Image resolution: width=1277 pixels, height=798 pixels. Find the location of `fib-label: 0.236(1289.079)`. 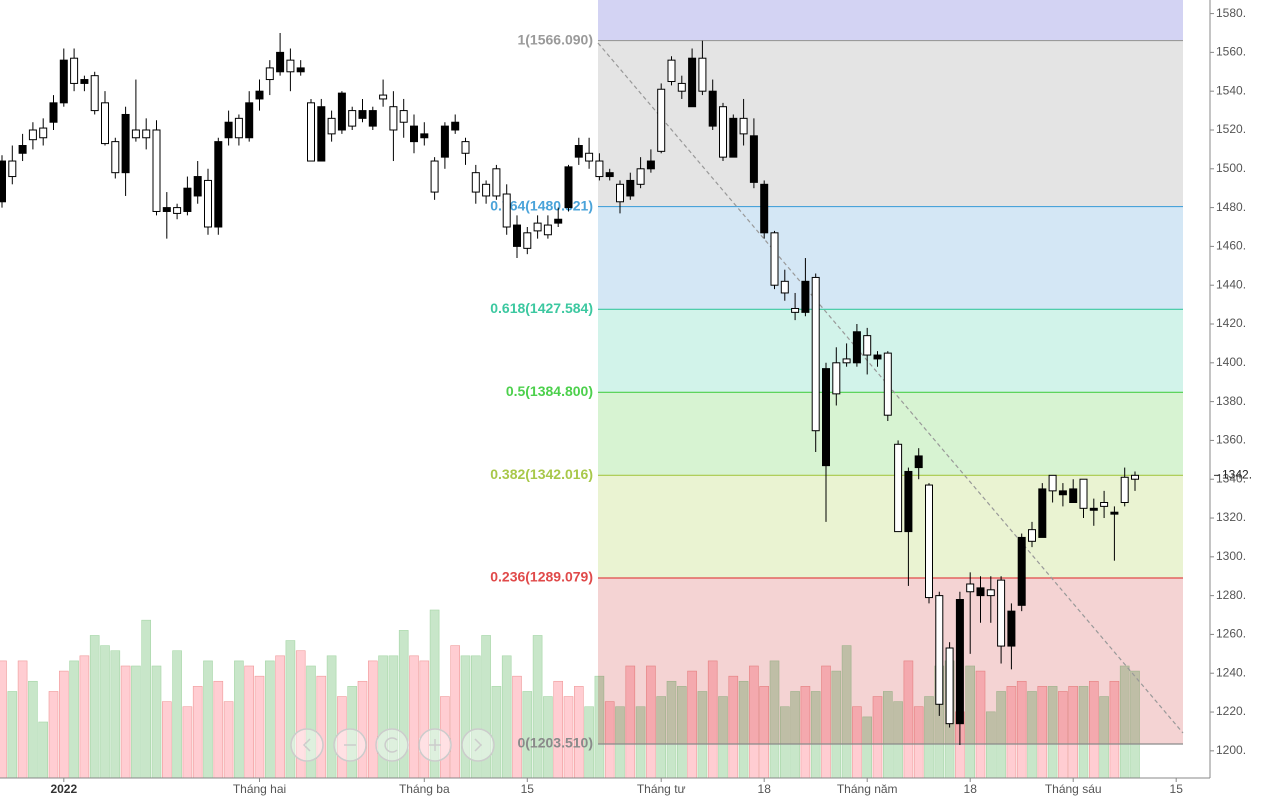

fib-label: 0.236(1289.079) is located at coordinates (541, 577).